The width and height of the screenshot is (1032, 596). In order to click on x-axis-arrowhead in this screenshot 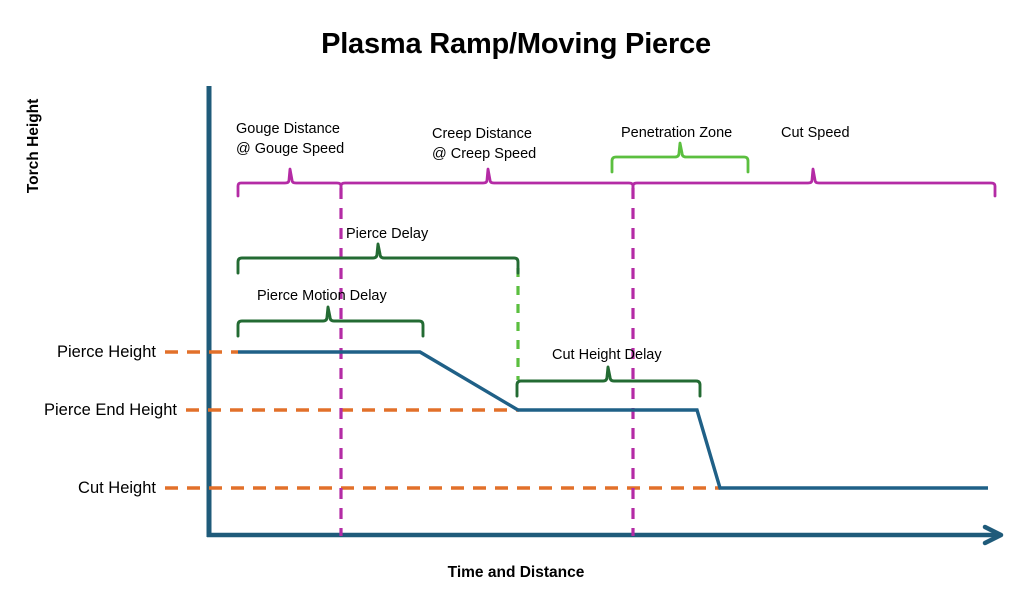, I will do `click(993, 535)`.